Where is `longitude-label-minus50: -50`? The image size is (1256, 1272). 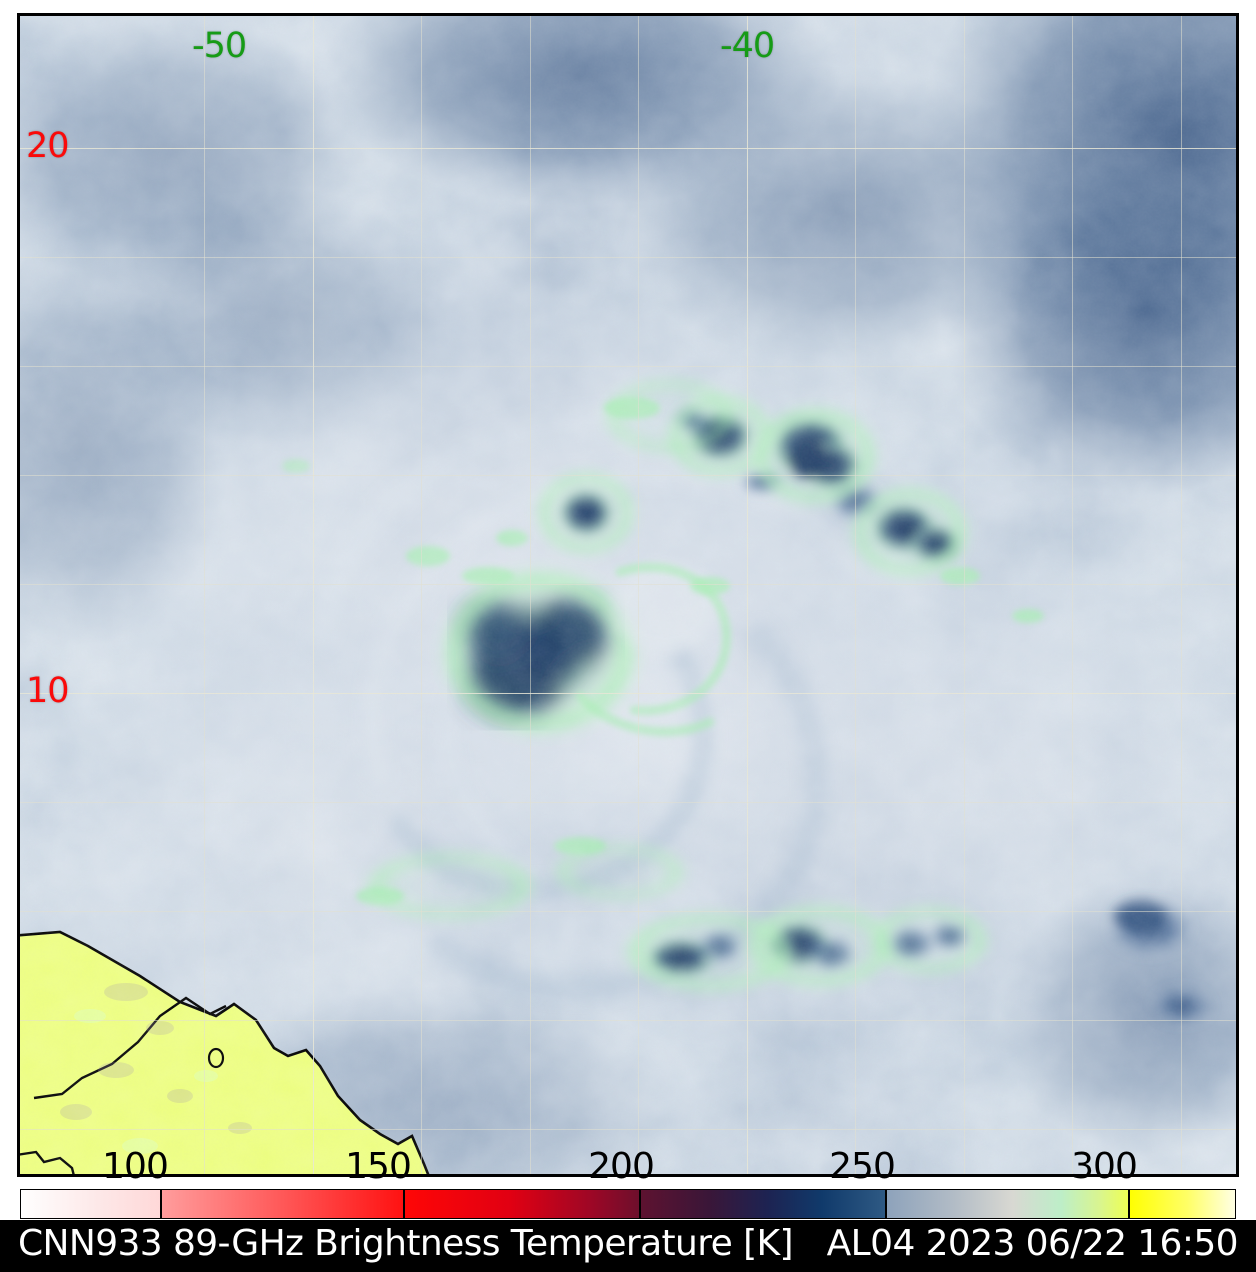
longitude-label-minus50: -50 is located at coordinates (219, 46).